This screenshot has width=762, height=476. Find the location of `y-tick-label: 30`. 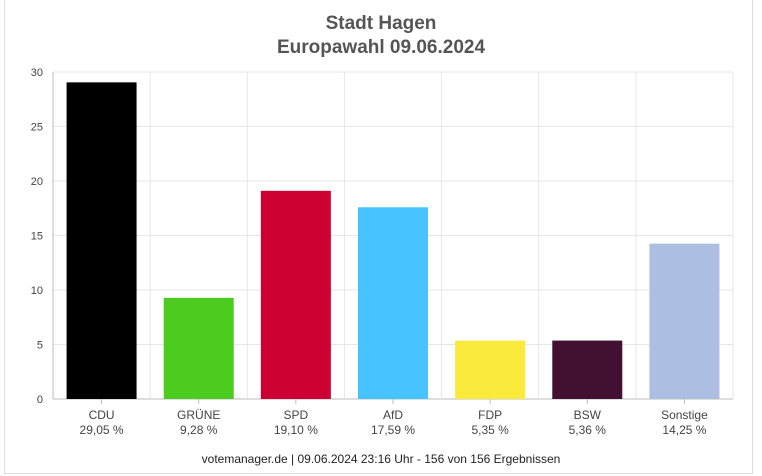

y-tick-label: 30 is located at coordinates (37, 73).